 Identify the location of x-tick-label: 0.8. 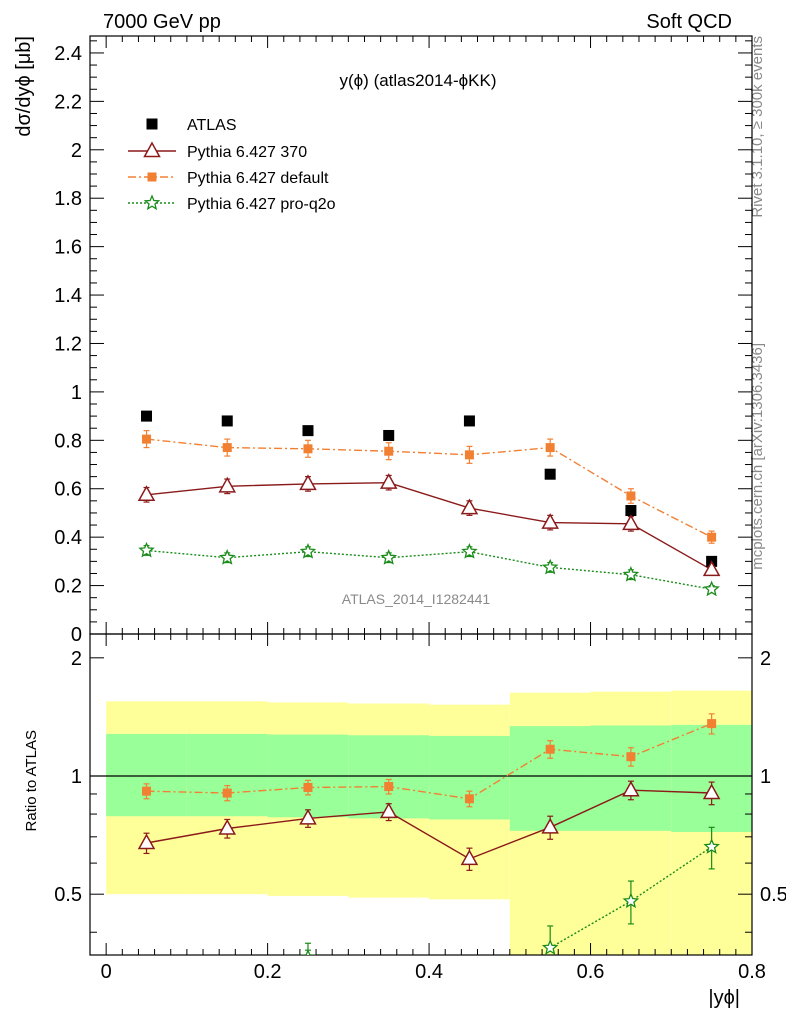
(752, 972).